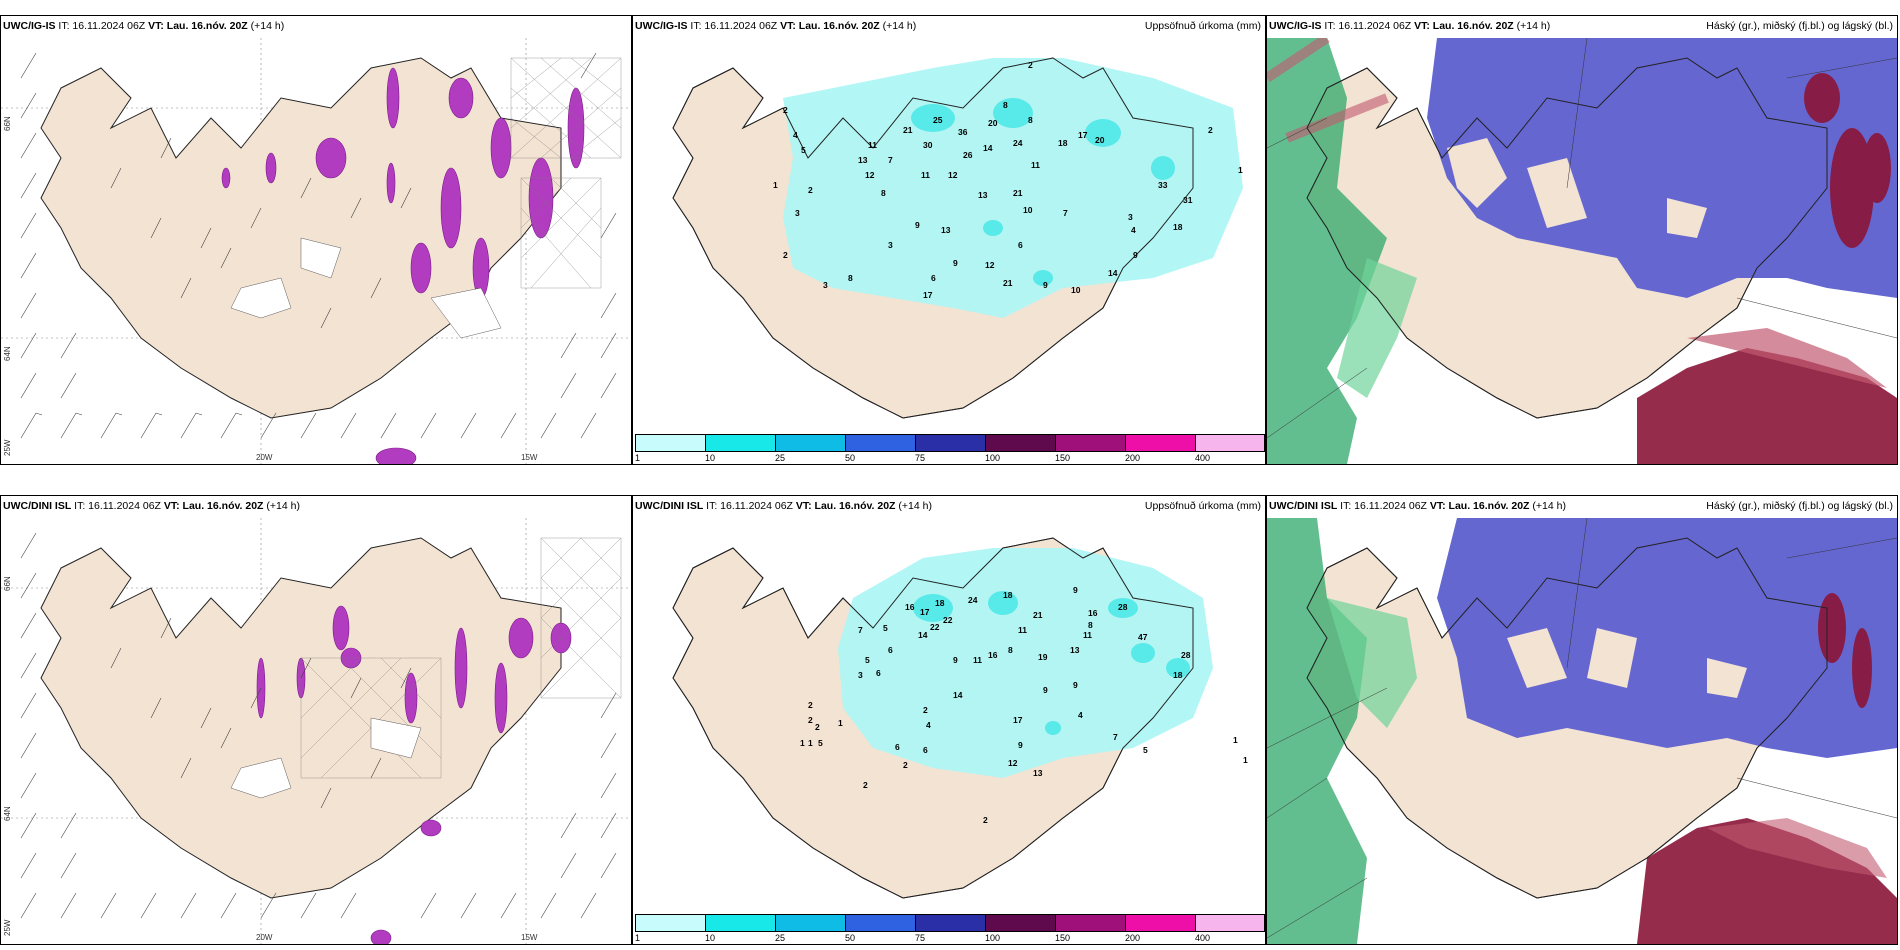 Image resolution: width=1900 pixels, height=950 pixels. I want to click on svg-text: 30, so click(928, 145).